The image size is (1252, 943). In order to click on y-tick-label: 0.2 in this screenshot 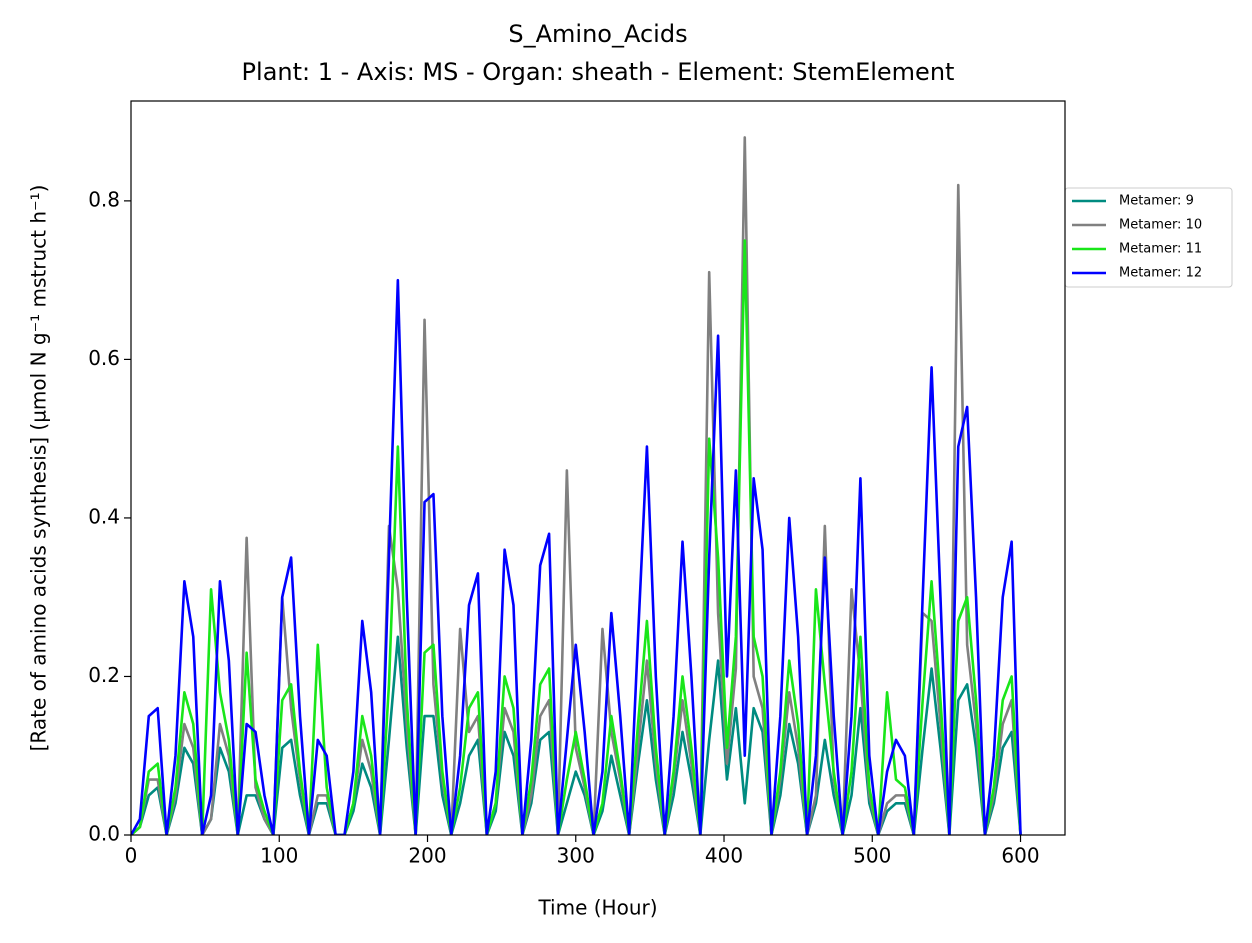, I will do `click(104, 675)`.